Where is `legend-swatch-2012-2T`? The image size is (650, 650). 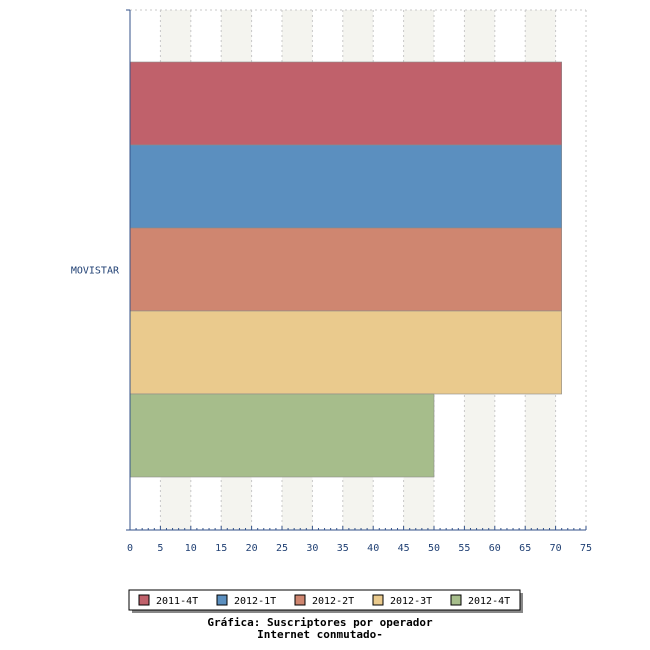 legend-swatch-2012-2T is located at coordinates (300, 600).